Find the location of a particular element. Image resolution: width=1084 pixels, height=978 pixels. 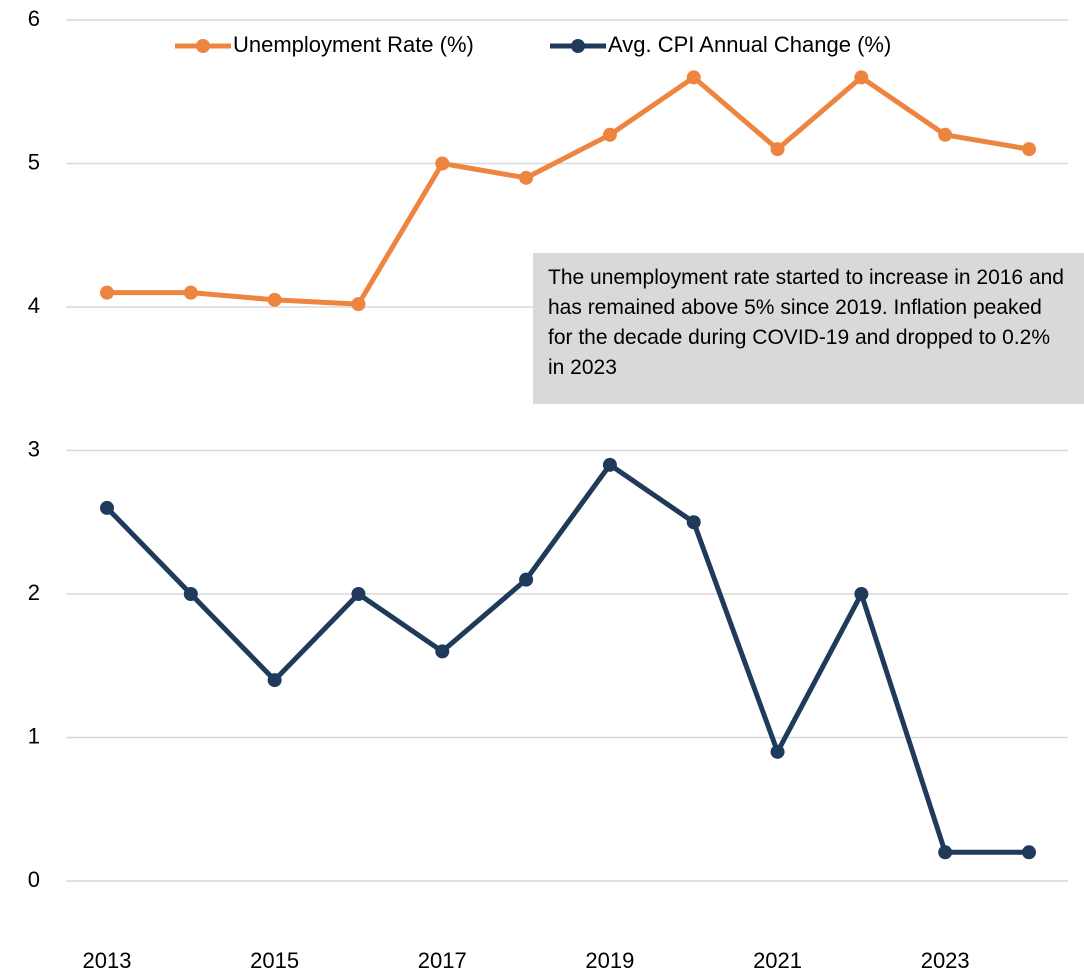

y-tick-label: 4 is located at coordinates (34, 305).